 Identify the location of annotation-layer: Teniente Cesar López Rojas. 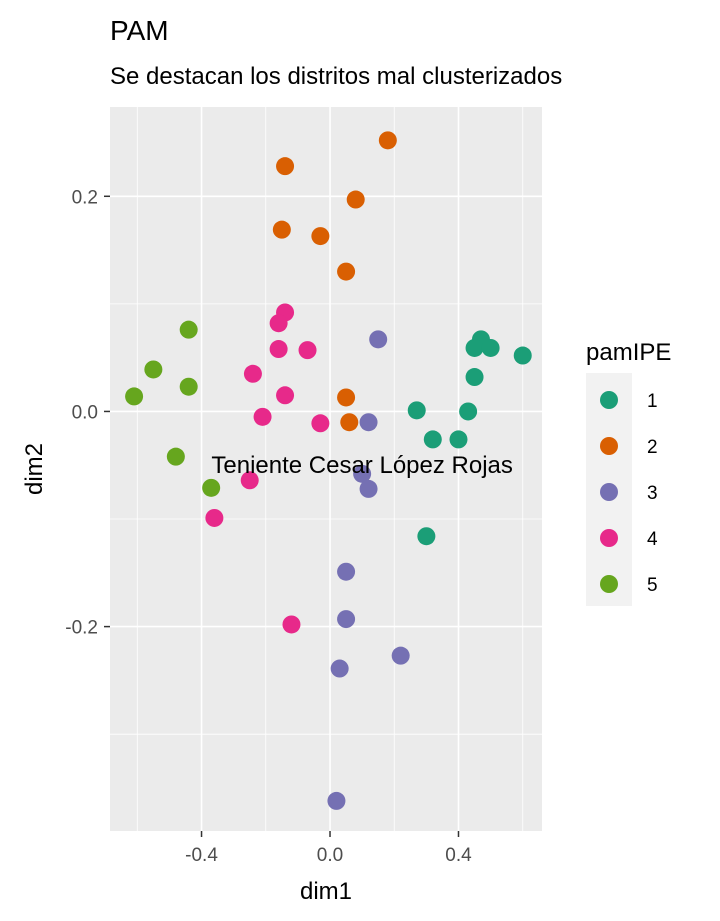
(362, 465).